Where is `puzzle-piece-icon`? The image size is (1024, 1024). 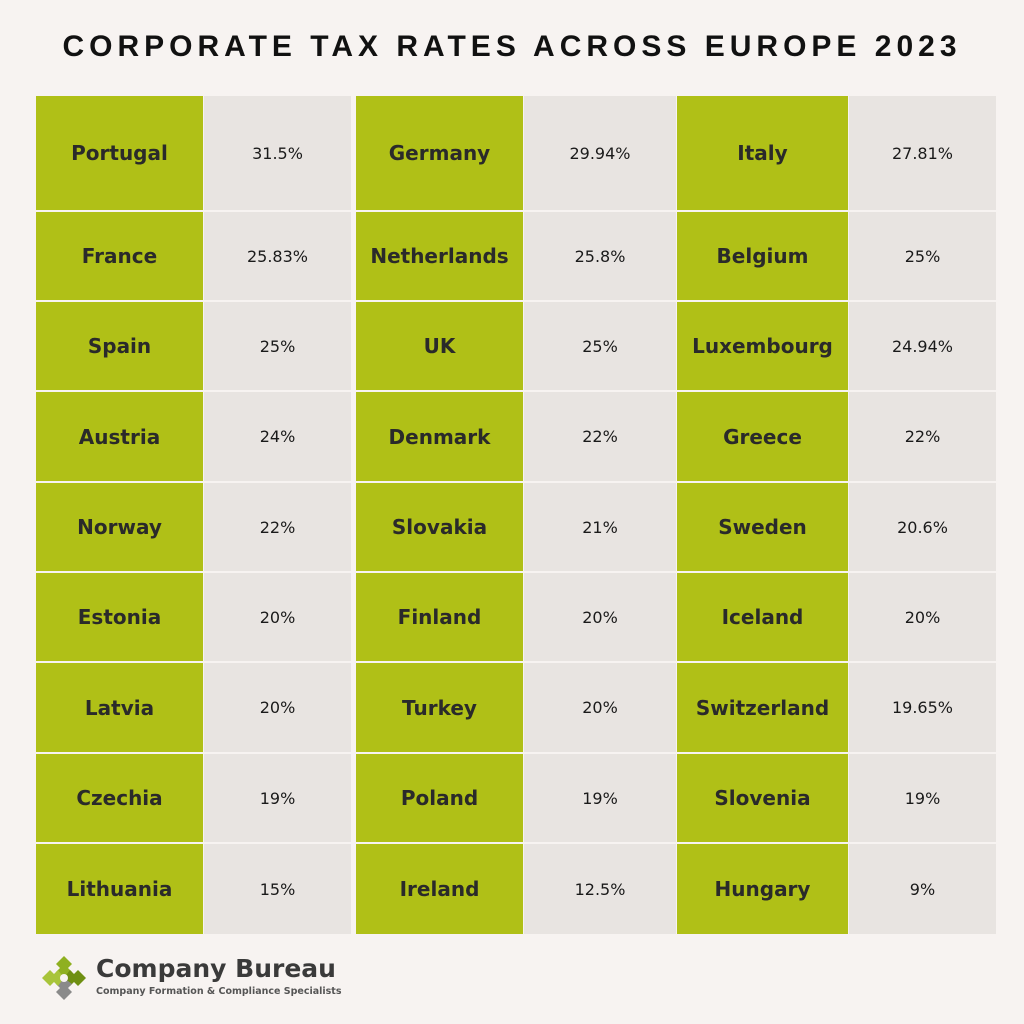 puzzle-piece-icon is located at coordinates (64, 978).